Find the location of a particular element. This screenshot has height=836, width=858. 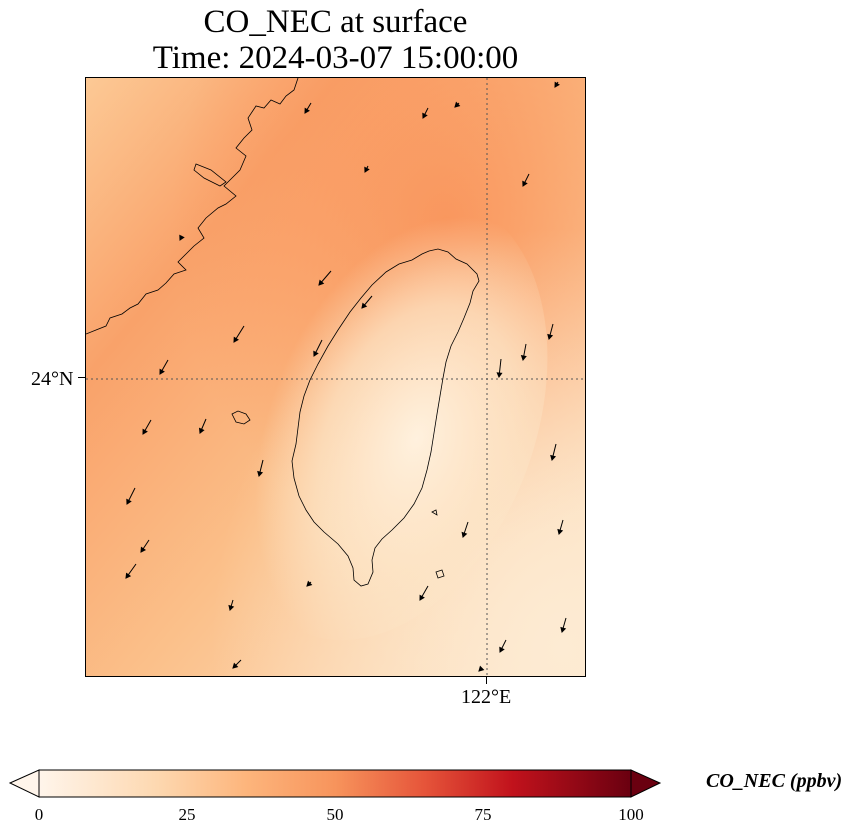

colorbar-gradient is located at coordinates (335, 783).